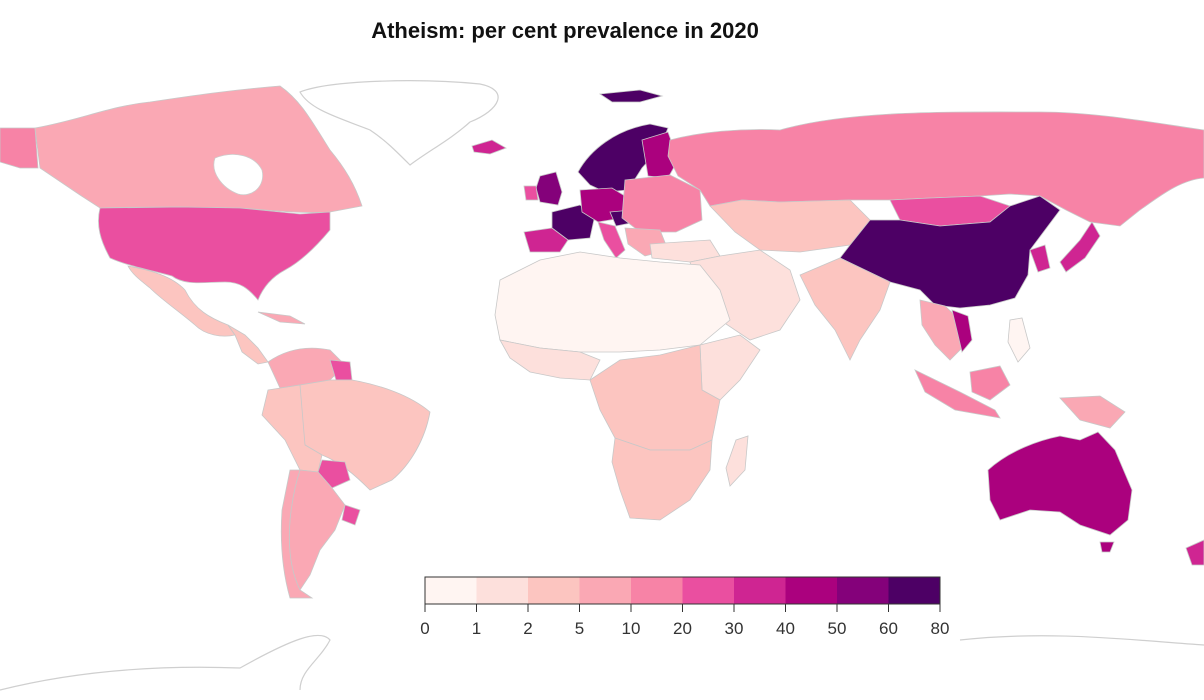  I want to click on region-eastern-europe, so click(662, 203).